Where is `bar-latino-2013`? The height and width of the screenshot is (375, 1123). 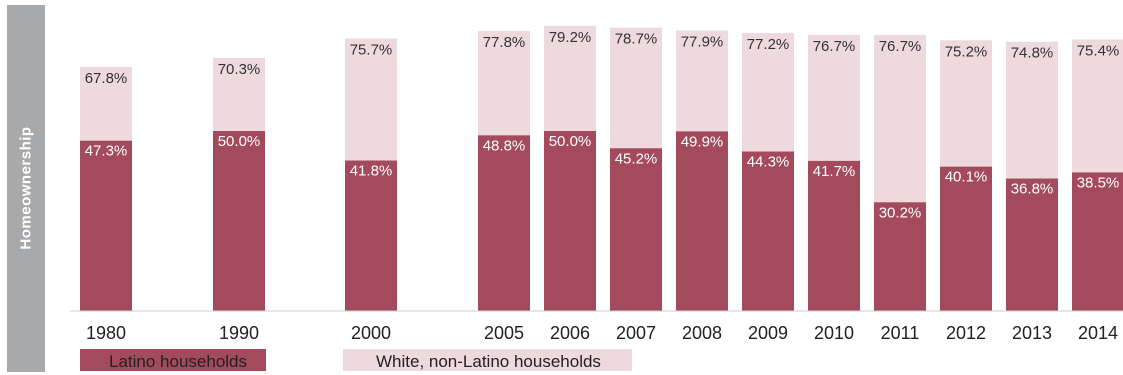 bar-latino-2013 is located at coordinates (1032, 244).